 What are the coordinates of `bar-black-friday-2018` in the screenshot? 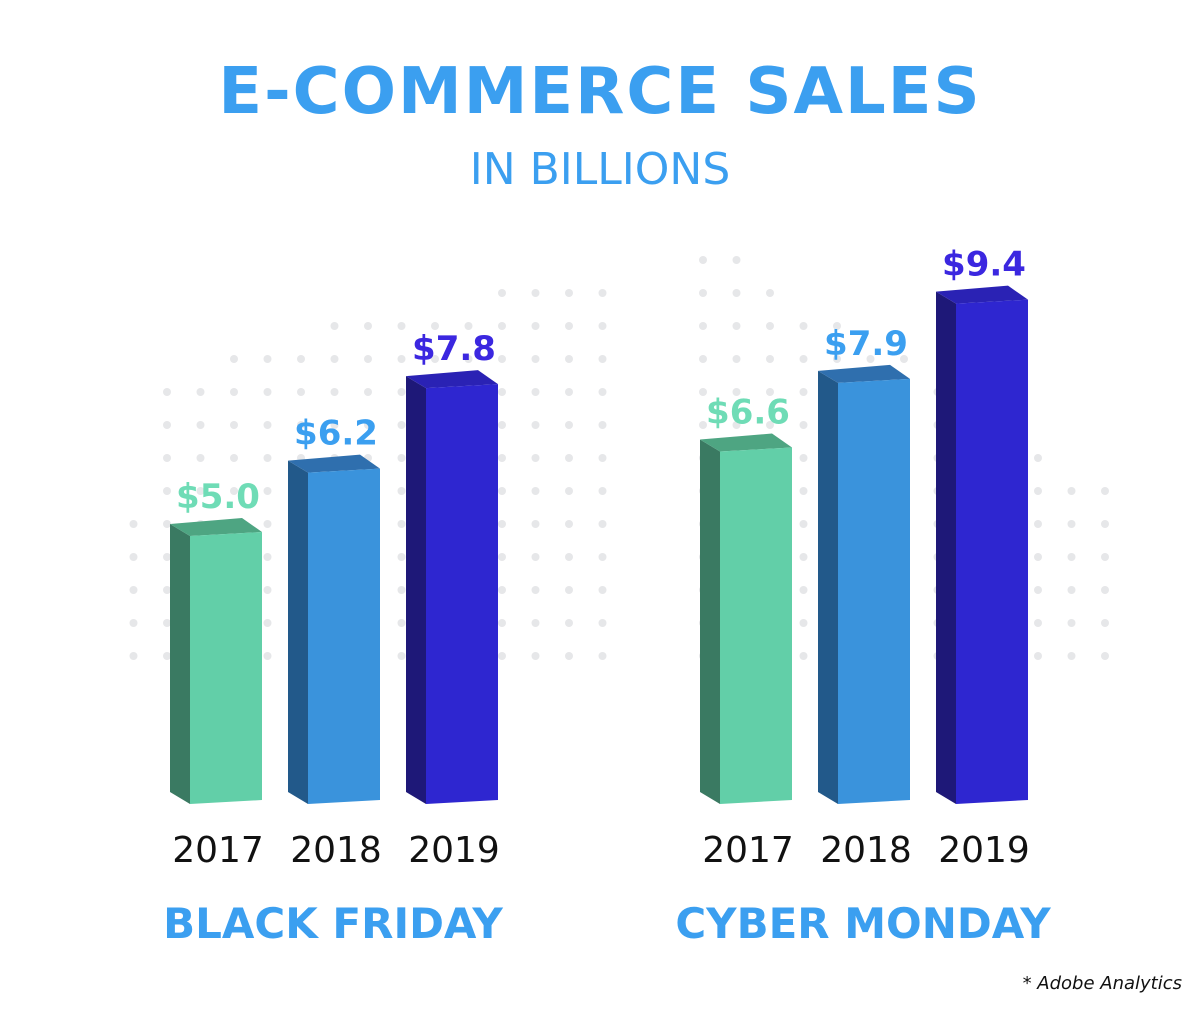 It's located at (344, 636).